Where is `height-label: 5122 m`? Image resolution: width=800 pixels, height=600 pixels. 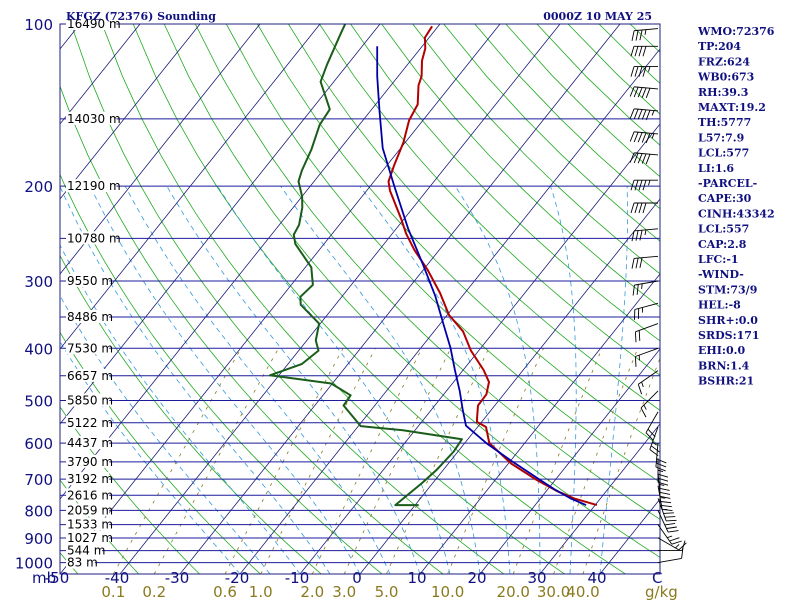
height-label: 5122 m is located at coordinates (90, 423).